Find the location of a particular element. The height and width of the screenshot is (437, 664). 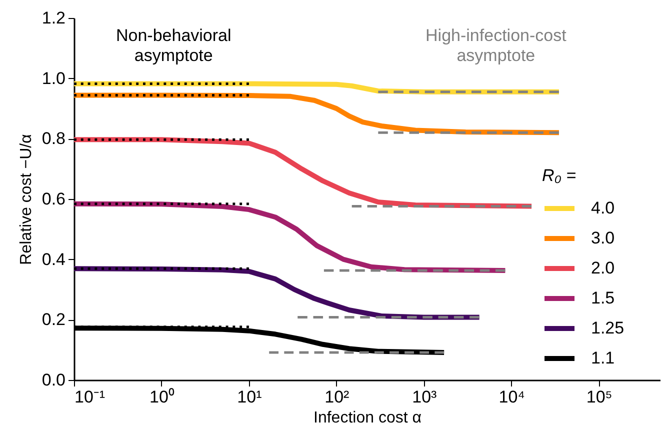

x-tick-label: 10⁰ is located at coordinates (162, 397).